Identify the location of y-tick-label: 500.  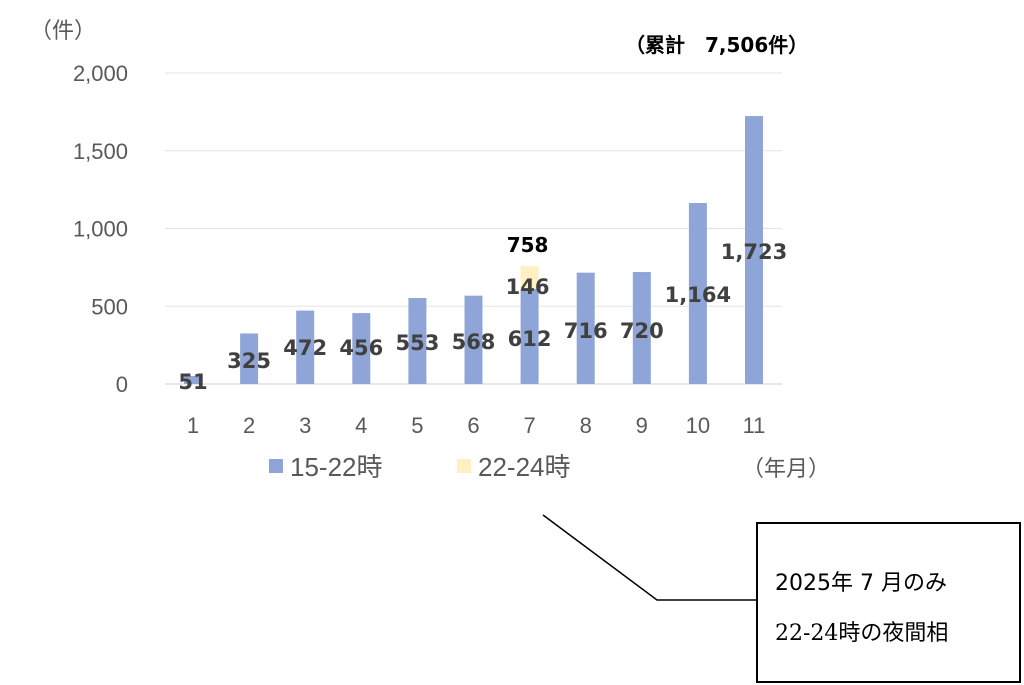
(109, 306).